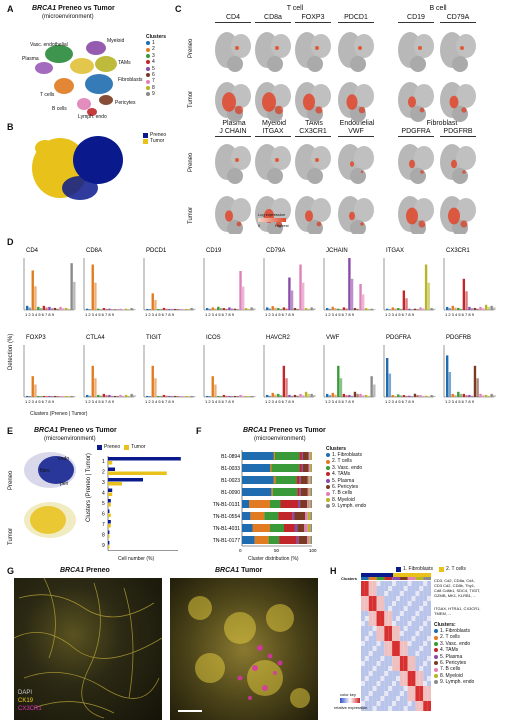  I want to click on panel-a-title: BRCA1 Preneo vs Tumor, so click(73, 8).